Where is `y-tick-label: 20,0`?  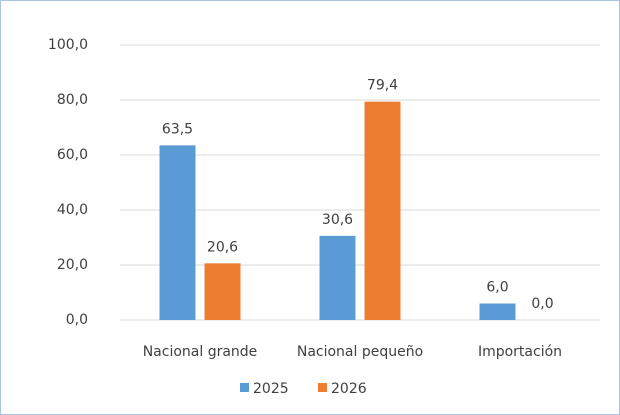
y-tick-label: 20,0 is located at coordinates (72, 265).